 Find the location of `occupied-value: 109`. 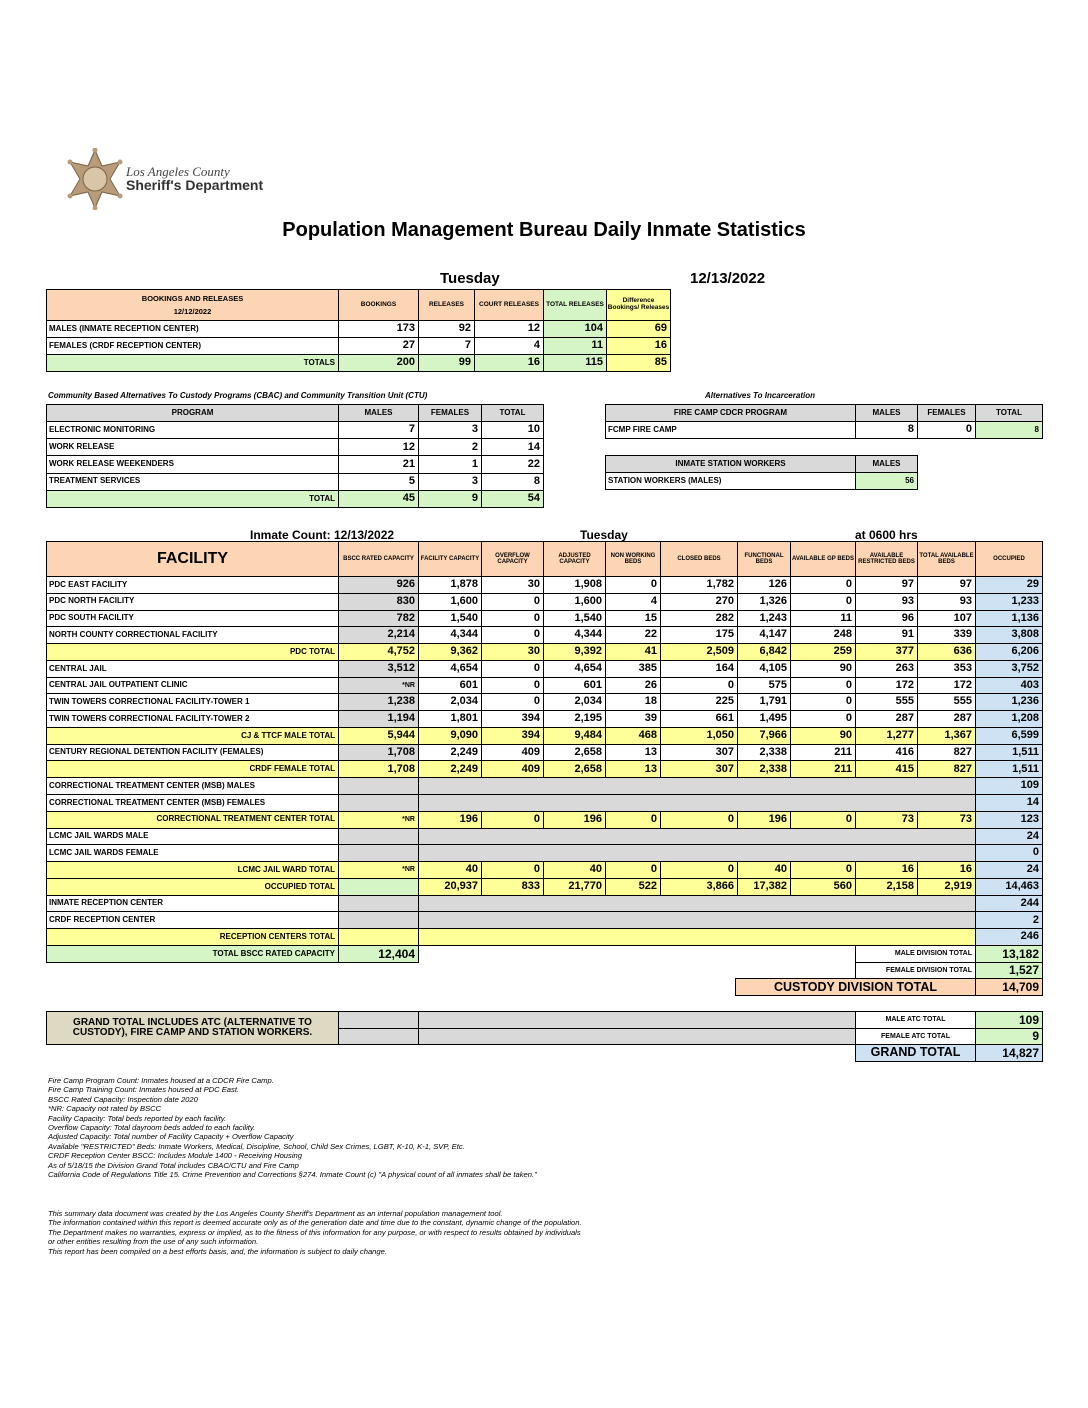

occupied-value: 109 is located at coordinates (1009, 786).